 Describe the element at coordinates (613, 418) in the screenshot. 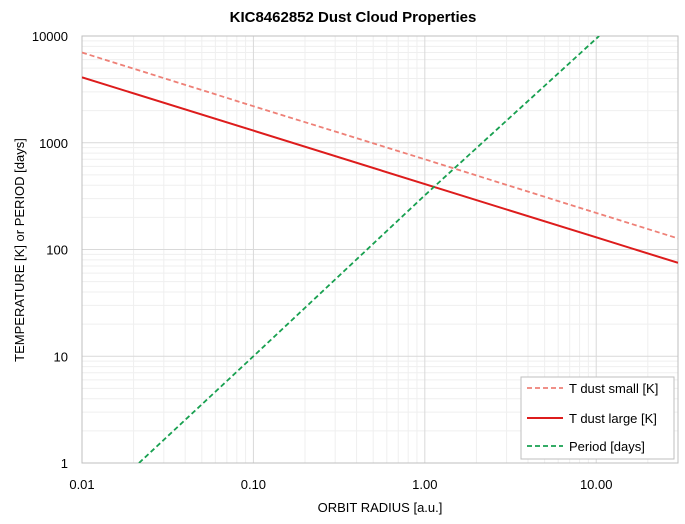

I see `legend-label-2: T dust large [K]` at that location.